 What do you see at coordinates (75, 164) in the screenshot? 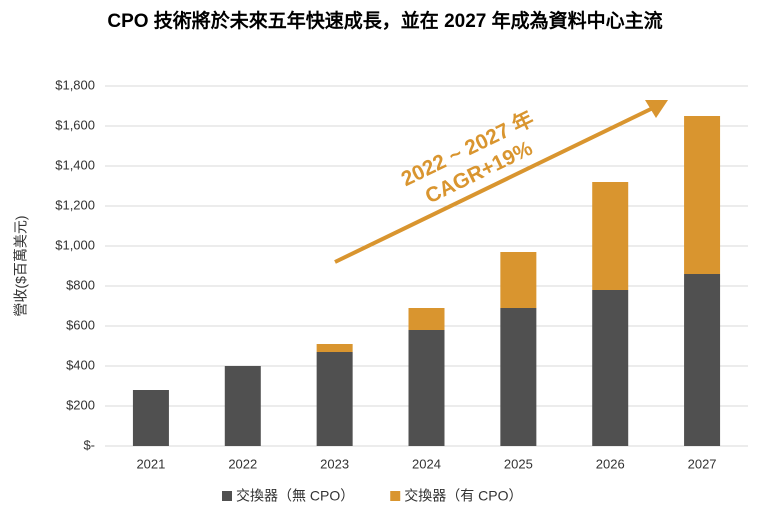
I see `y-tick-label: $1,400` at bounding box center [75, 164].